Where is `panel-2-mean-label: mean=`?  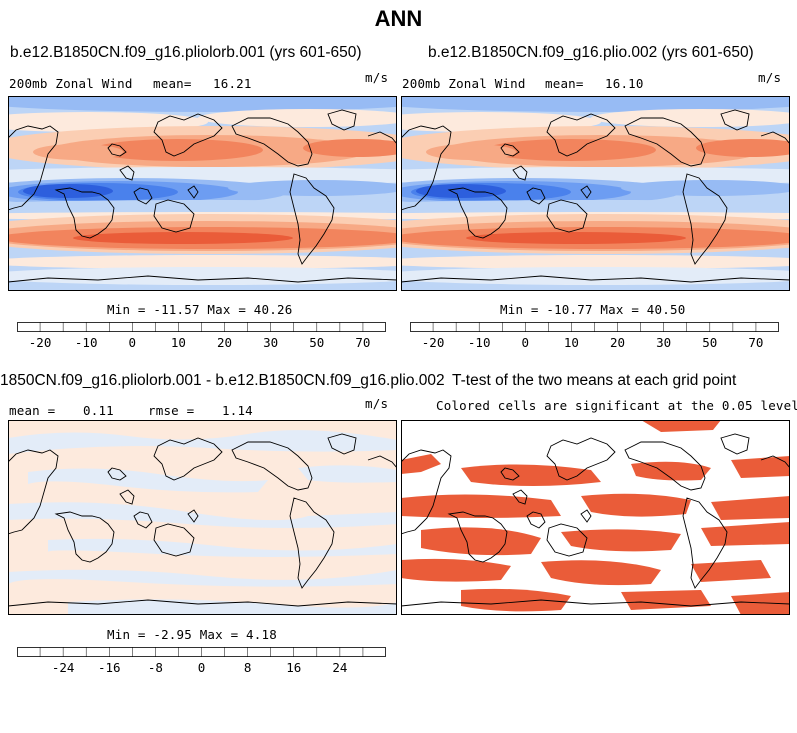 panel-2-mean-label: mean= is located at coordinates (564, 83).